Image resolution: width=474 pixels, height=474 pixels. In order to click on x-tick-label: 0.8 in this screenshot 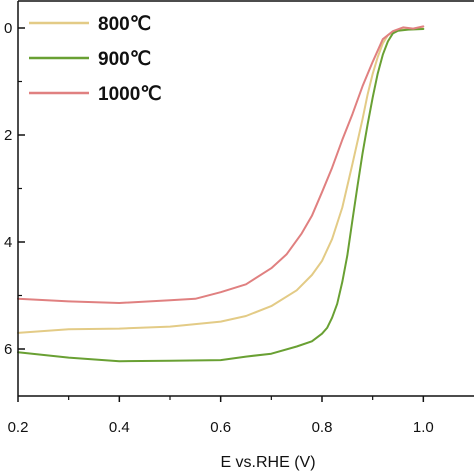, I will do `click(322, 427)`.